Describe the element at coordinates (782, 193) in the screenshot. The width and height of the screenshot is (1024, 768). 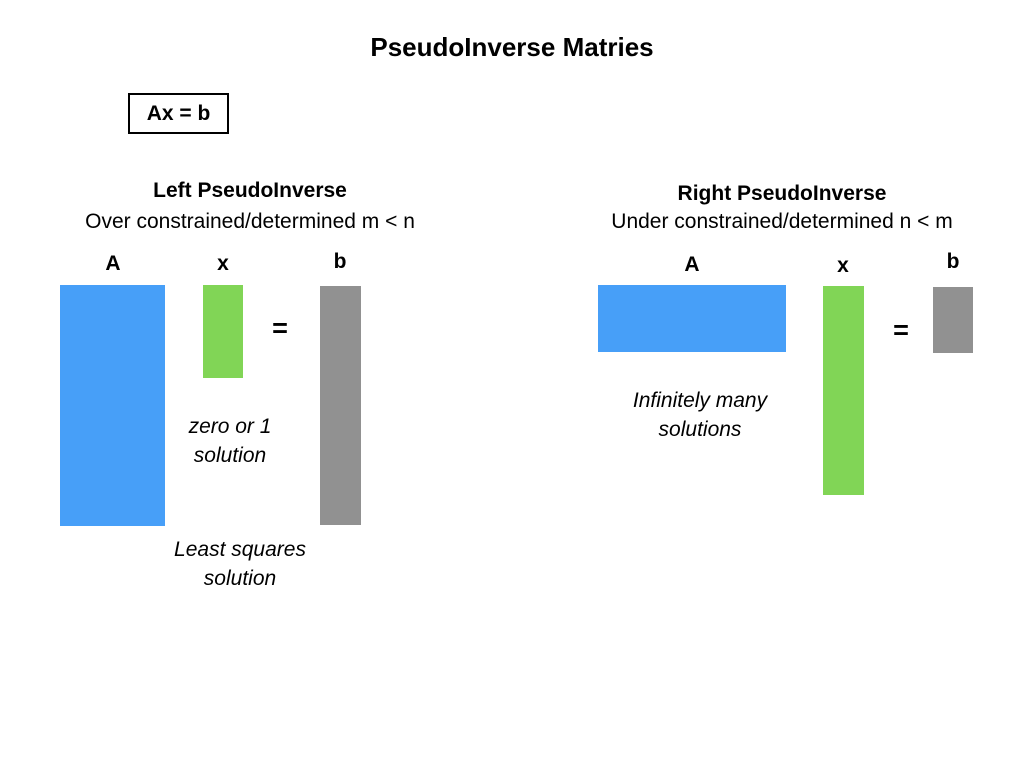
I see `right-heading: Right PseudoInverse` at that location.